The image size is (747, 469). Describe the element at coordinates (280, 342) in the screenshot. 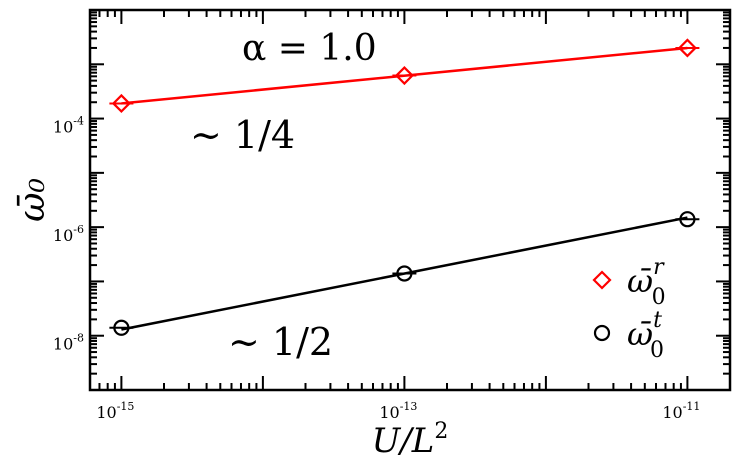

I see `annotation-slope-half: ∼ 1/2` at that location.